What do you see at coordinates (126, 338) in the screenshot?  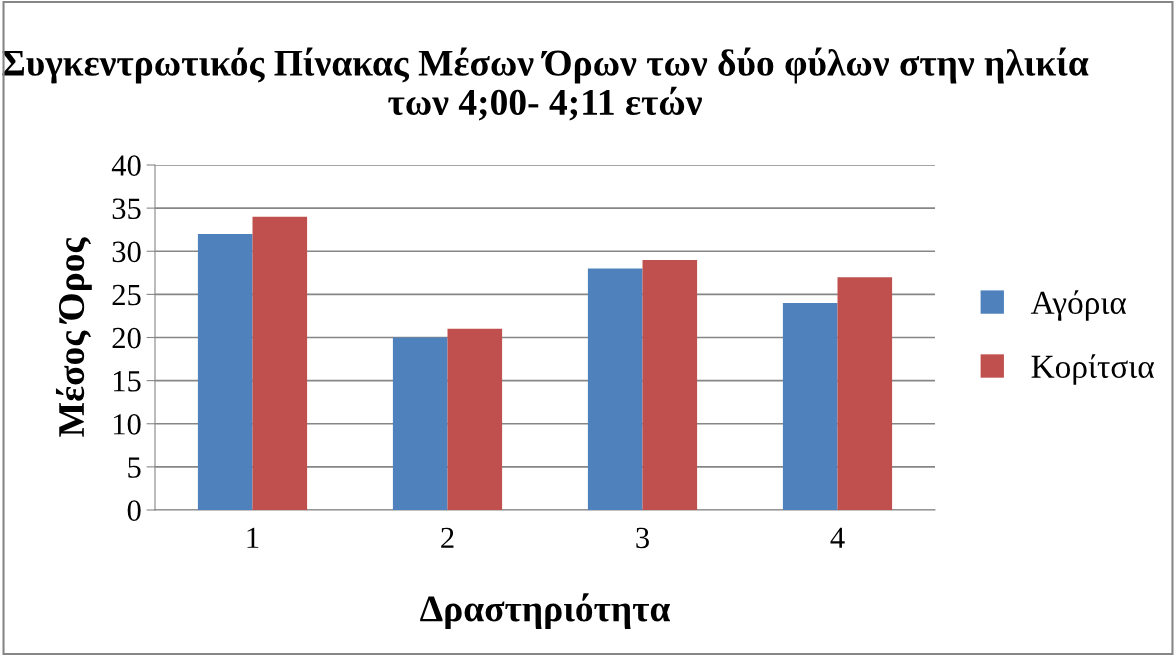 I see `y-tick-label: 20` at bounding box center [126, 338].